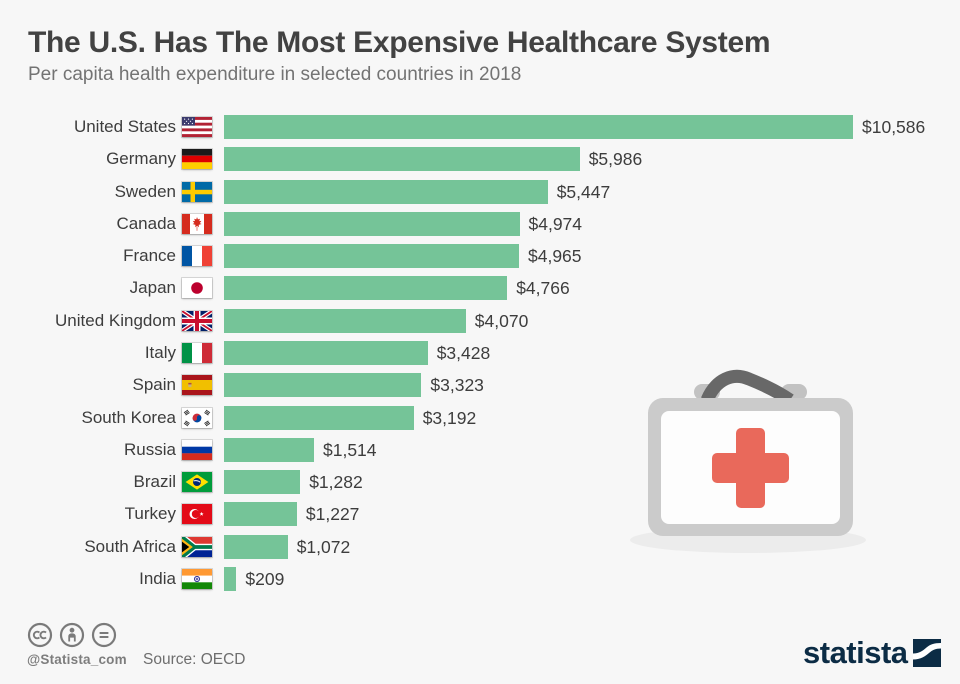  Describe the element at coordinates (130, 546) in the screenshot. I see `country-label: South Africa` at that location.